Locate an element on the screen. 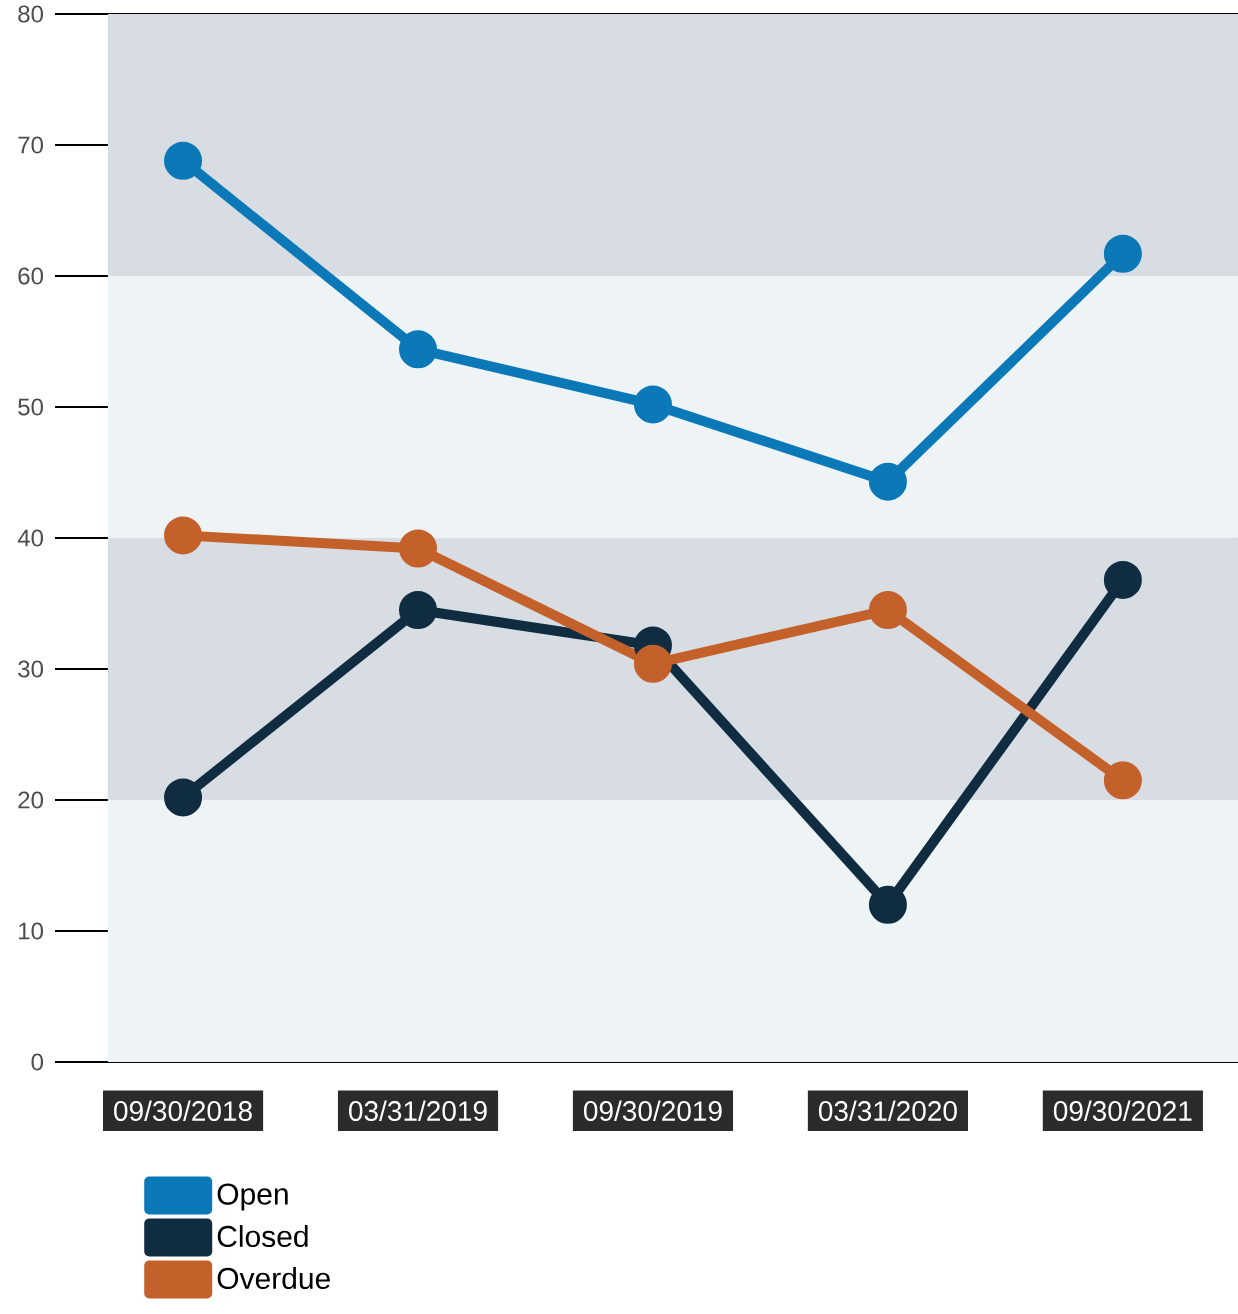 This screenshot has height=1314, width=1238. legend-label: Closed is located at coordinates (262, 1236).